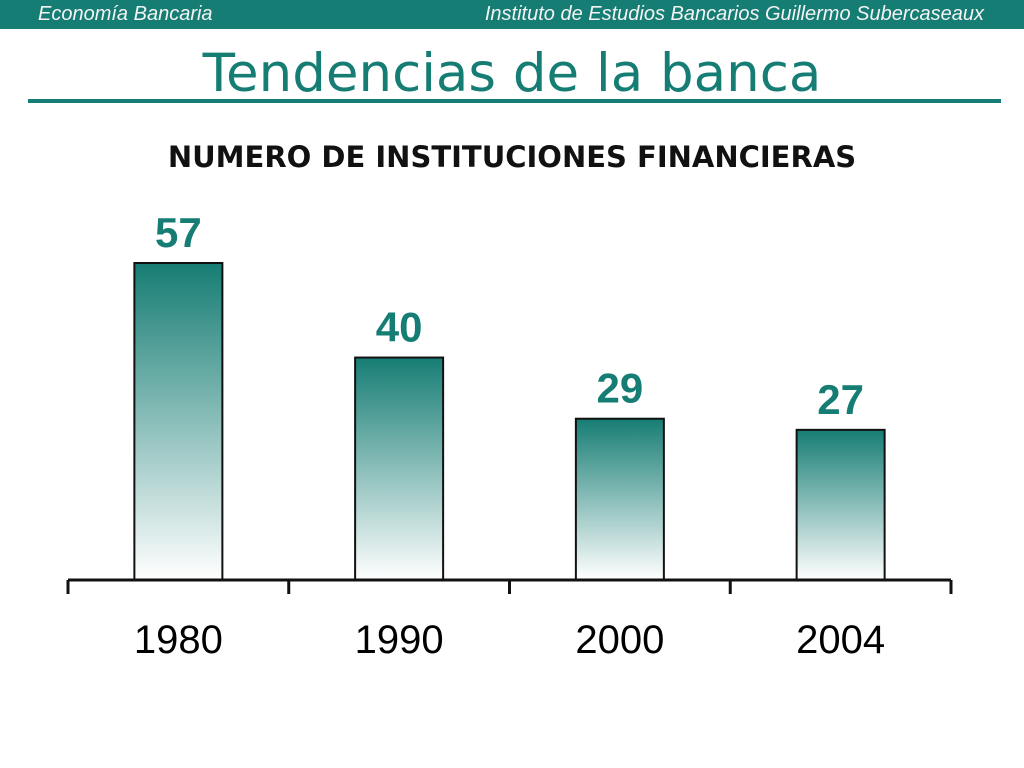 The width and height of the screenshot is (1024, 768). What do you see at coordinates (178, 421) in the screenshot?
I see `bar-1980` at bounding box center [178, 421].